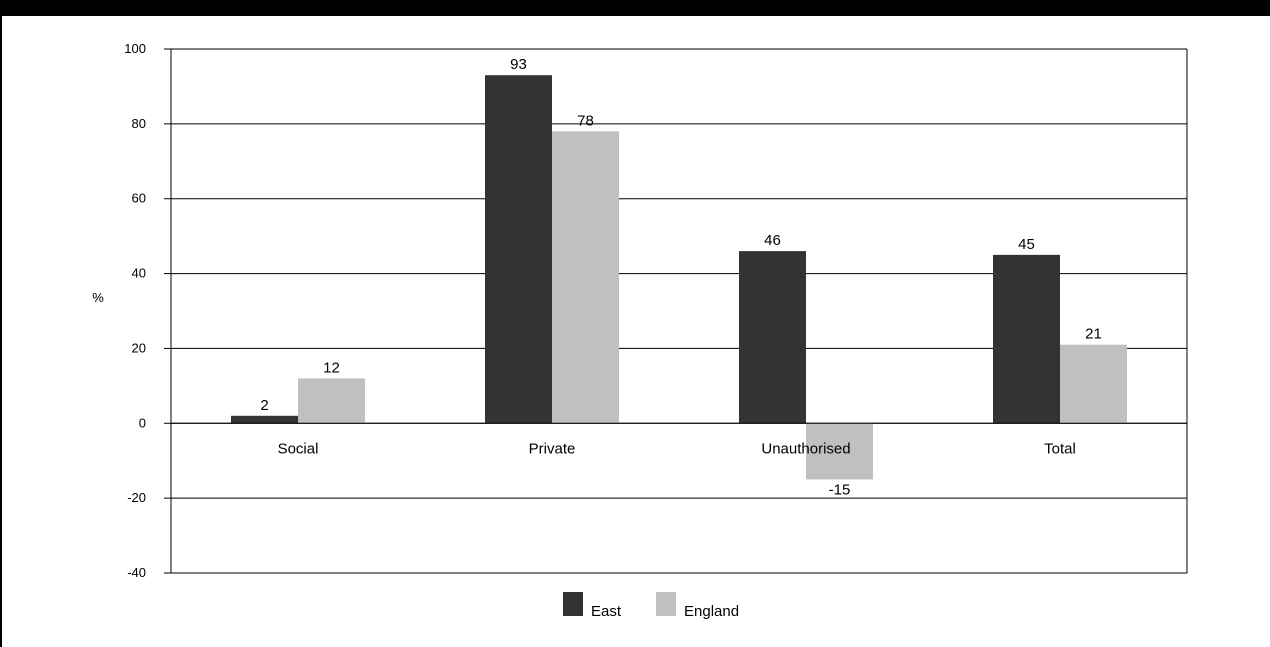 The width and height of the screenshot is (1270, 647). What do you see at coordinates (139, 123) in the screenshot?
I see `y-tick-label: 80` at bounding box center [139, 123].